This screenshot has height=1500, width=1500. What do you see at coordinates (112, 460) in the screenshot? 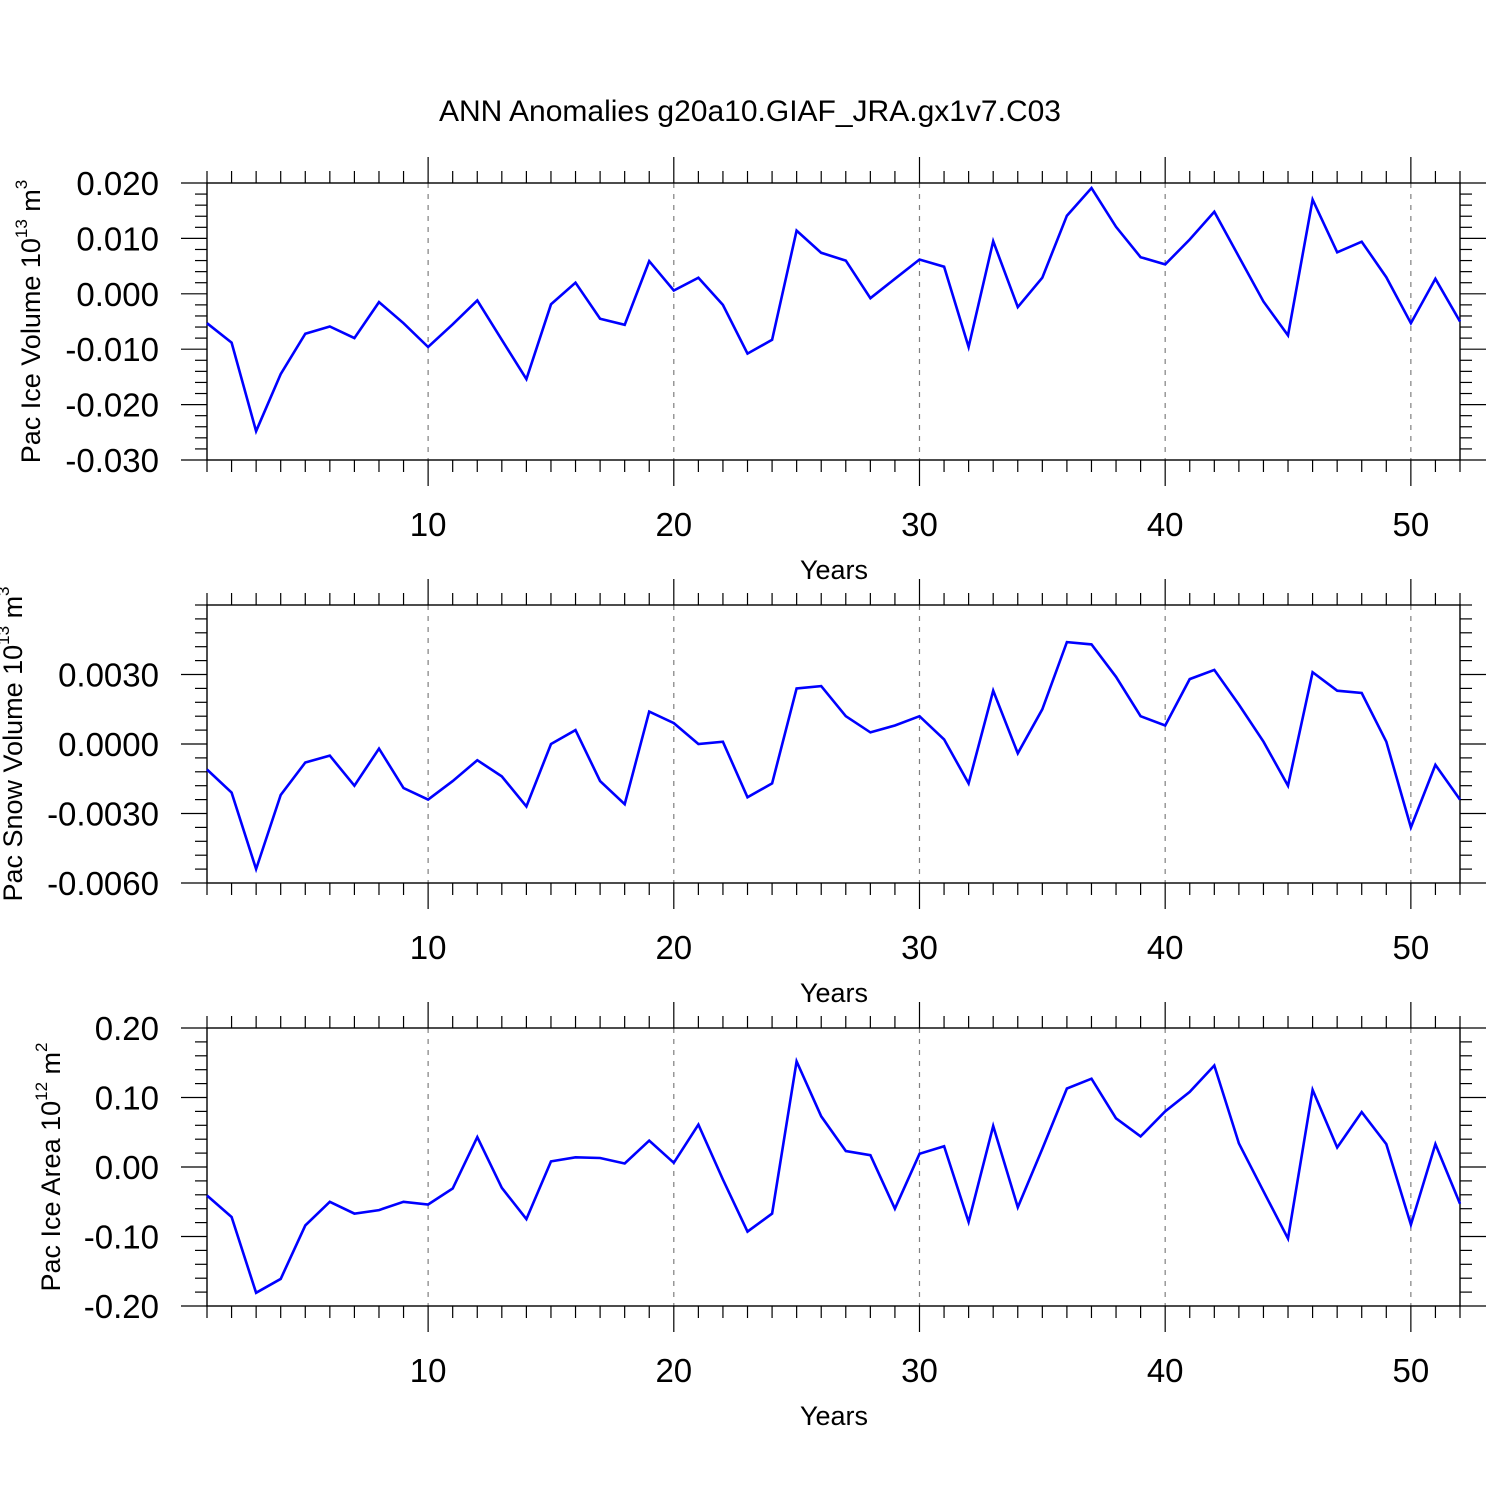
I see `y-tick-label: -0.030` at bounding box center [112, 460].